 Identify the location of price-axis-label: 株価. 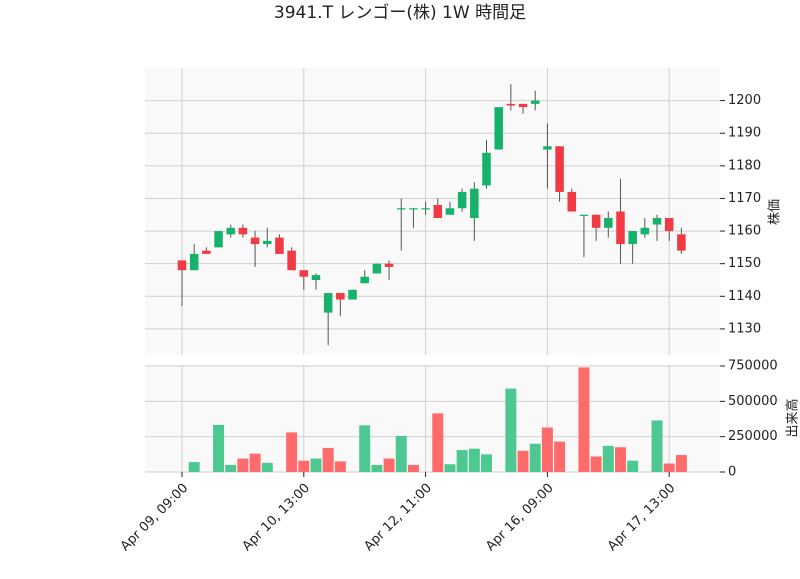
(775, 212).